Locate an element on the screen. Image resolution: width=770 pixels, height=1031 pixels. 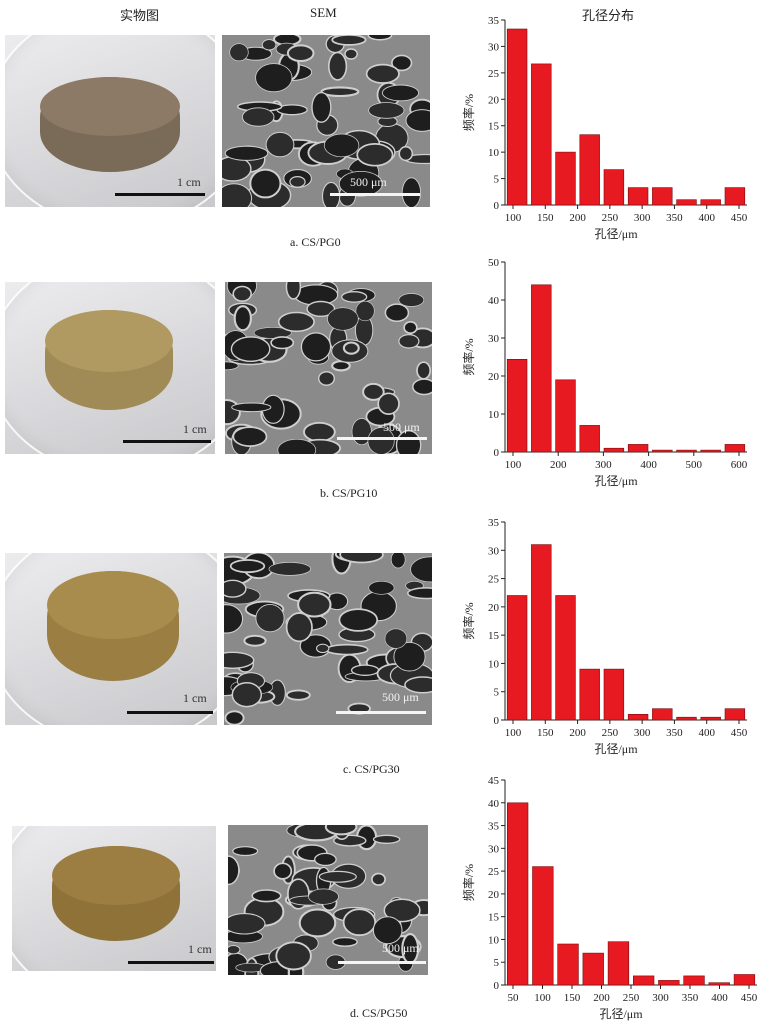
photo-panel-c: 1 cm is located at coordinates (111, 639).